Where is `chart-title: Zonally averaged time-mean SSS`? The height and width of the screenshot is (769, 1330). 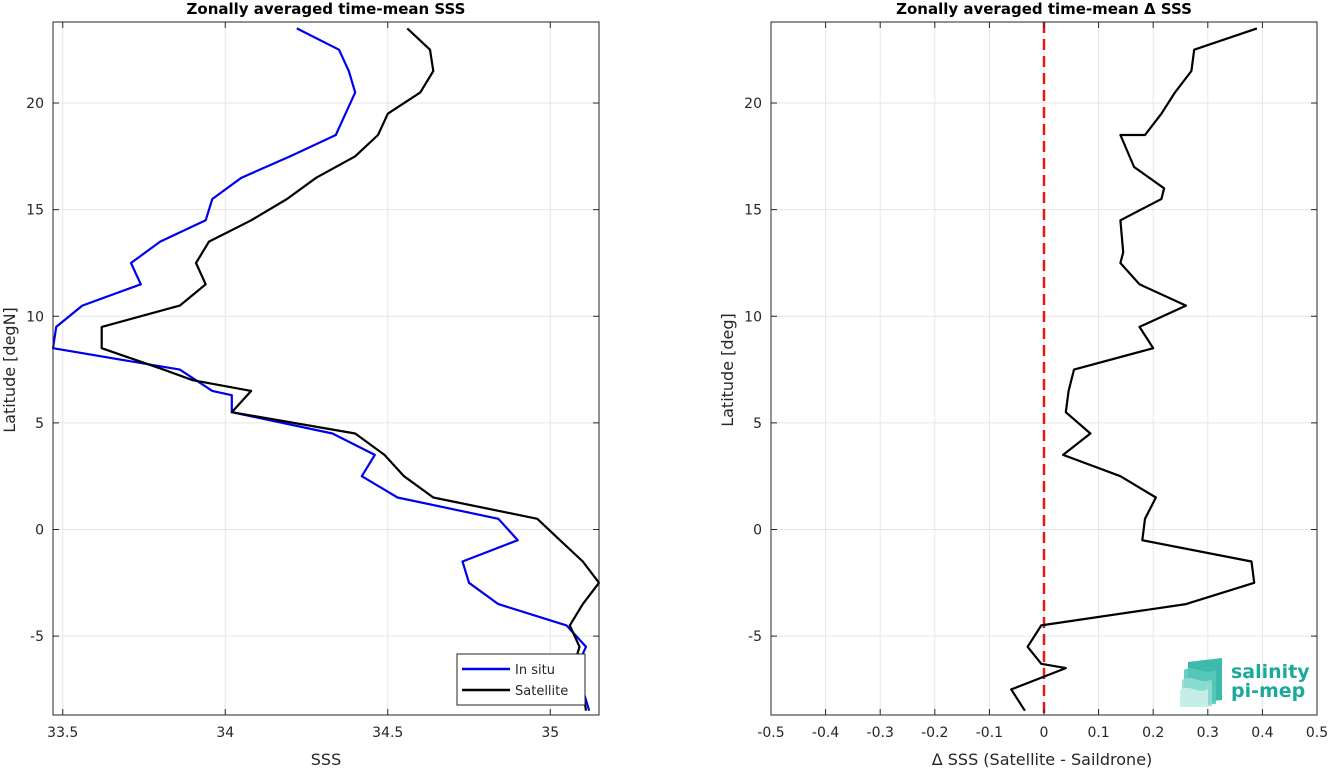
chart-title: Zonally averaged time-mean SSS is located at coordinates (326, 9).